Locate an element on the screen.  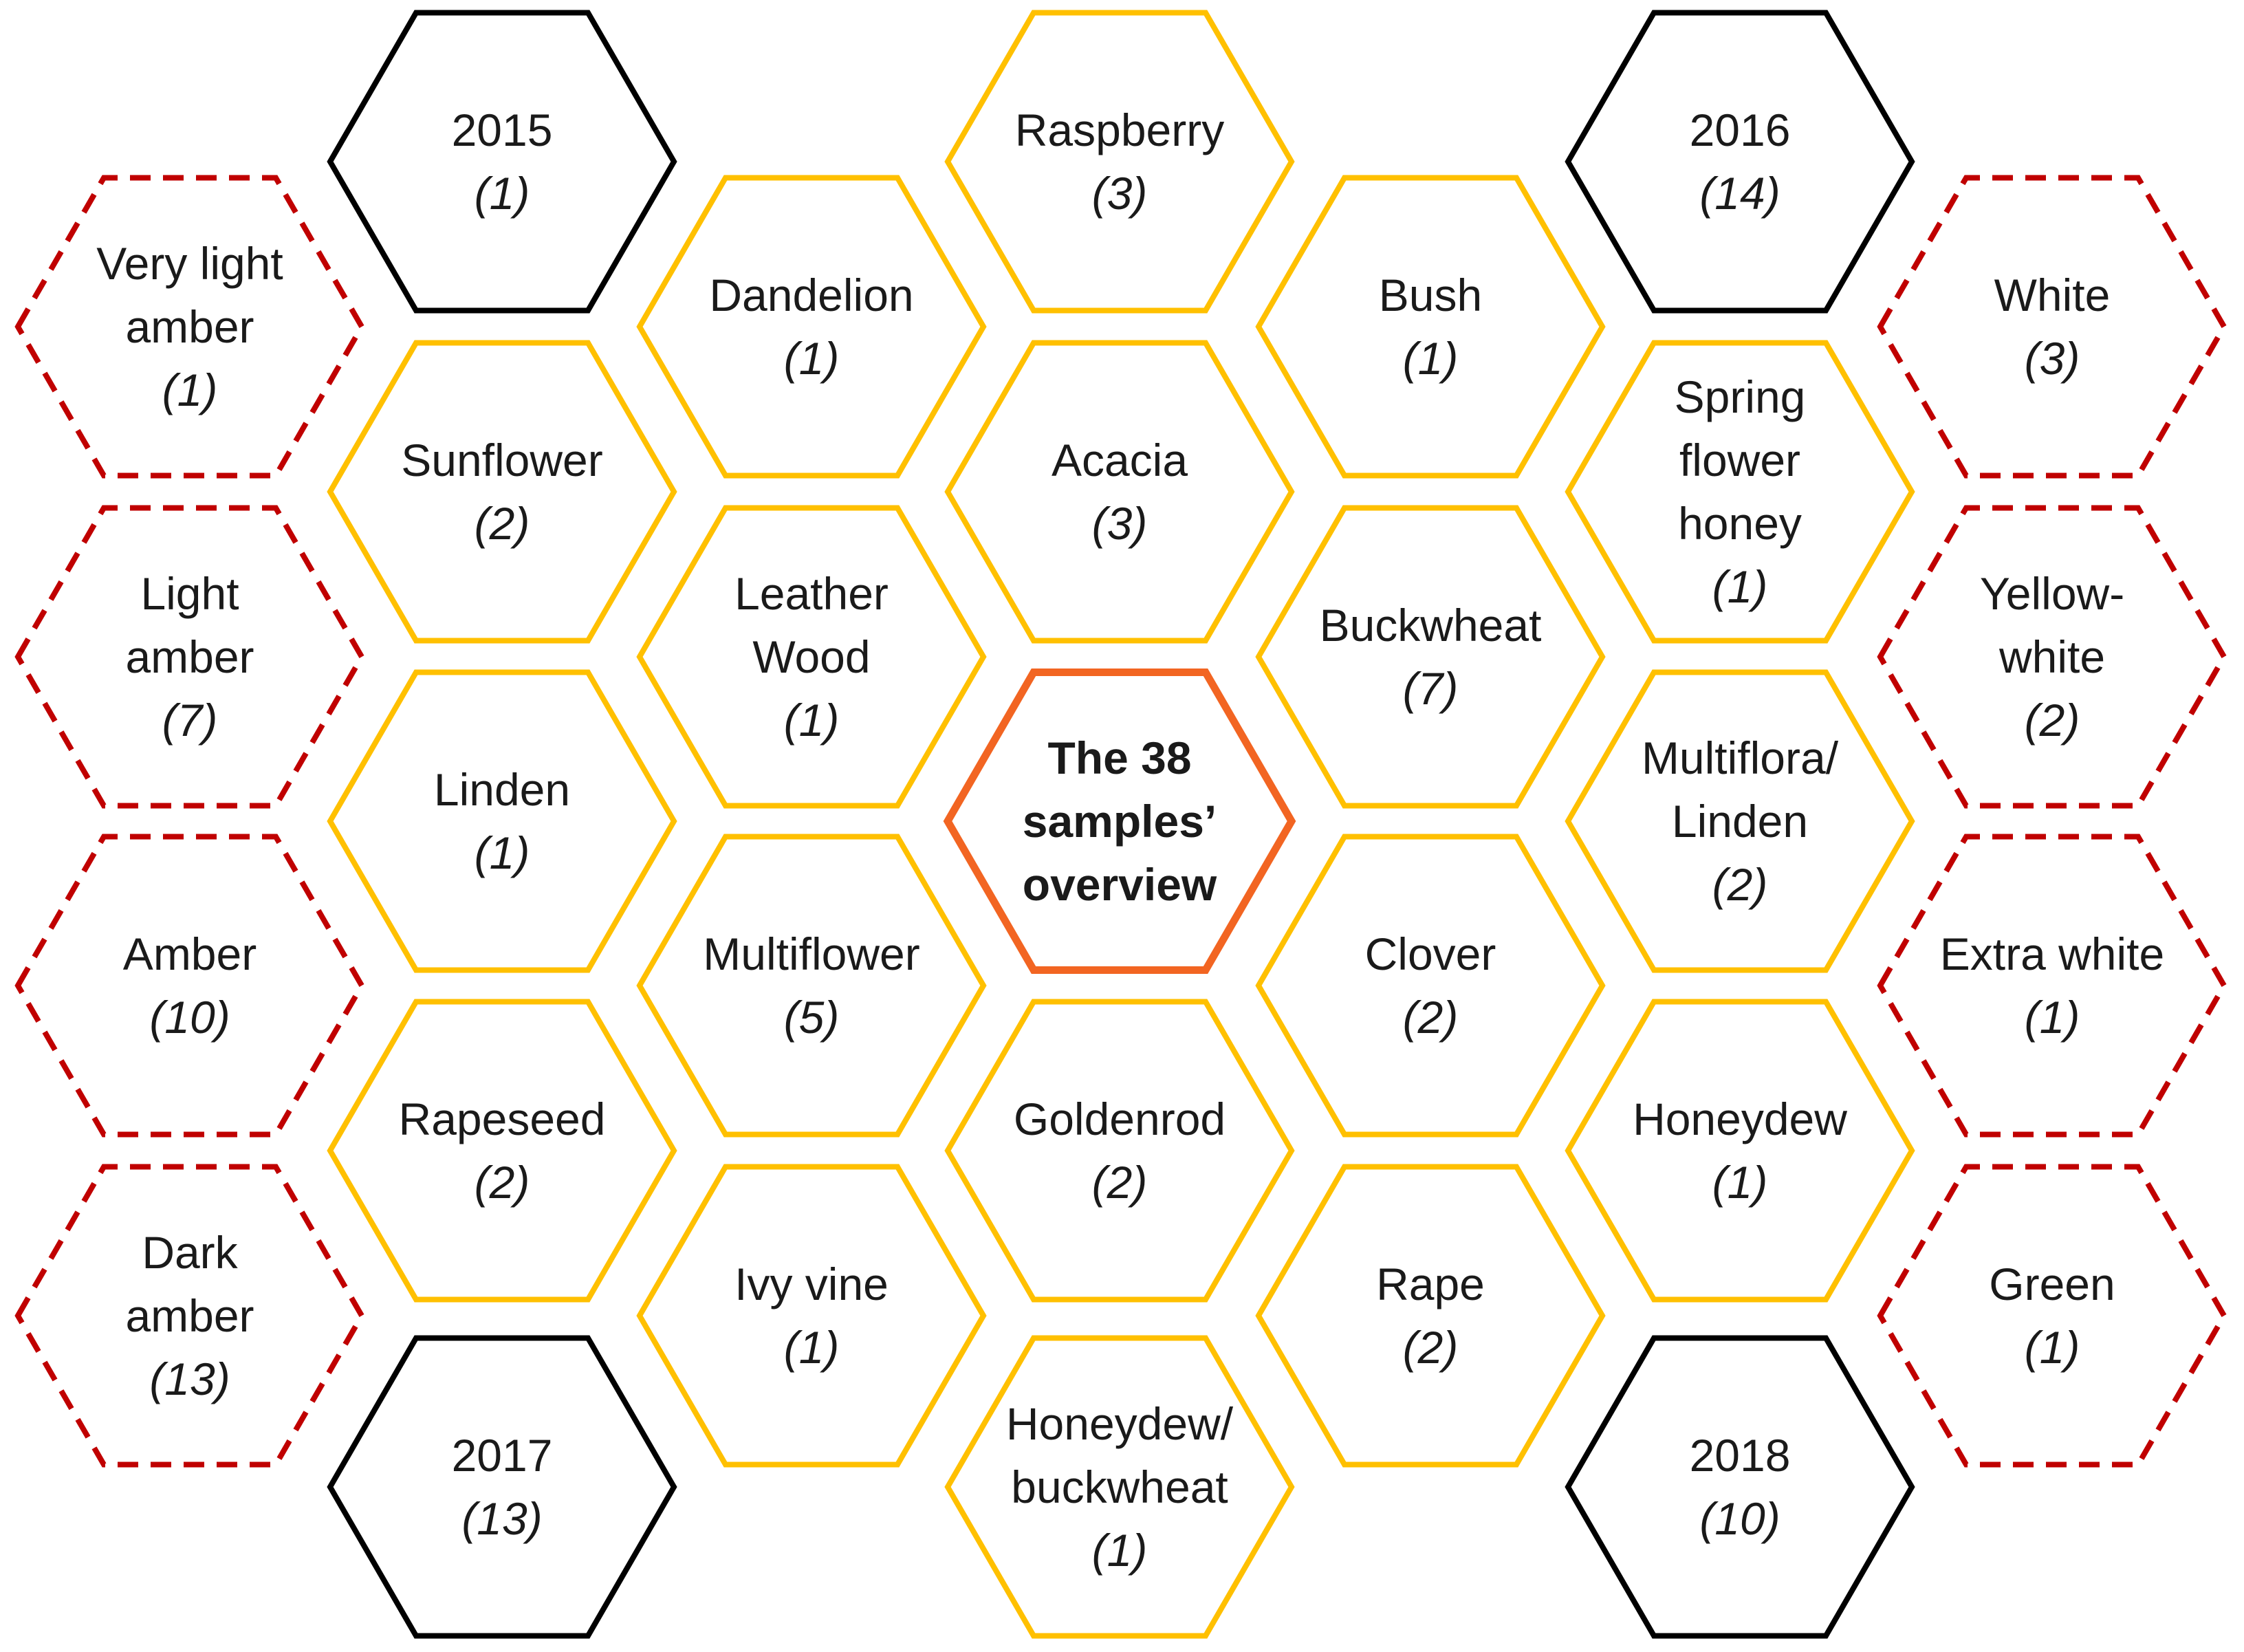
botanical-hex-multiflora-linden-hexagon is located at coordinates (1740, 821).